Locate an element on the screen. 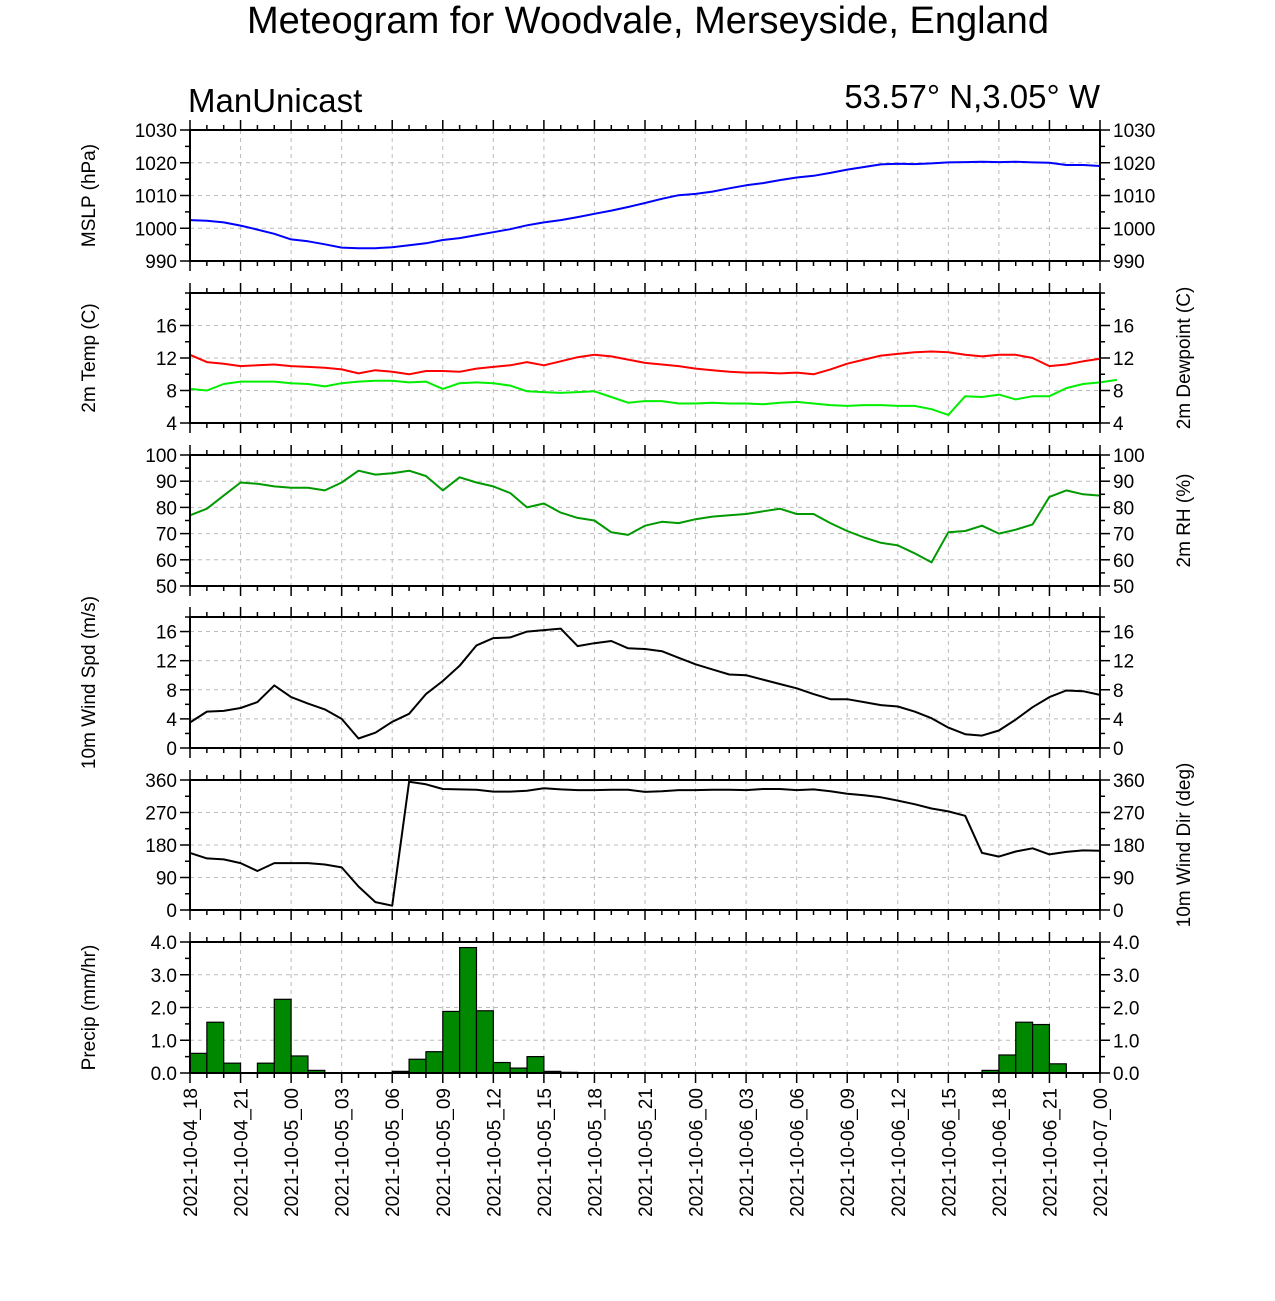  time-tick-label: 2021-10-05_15 is located at coordinates (545, 1152).